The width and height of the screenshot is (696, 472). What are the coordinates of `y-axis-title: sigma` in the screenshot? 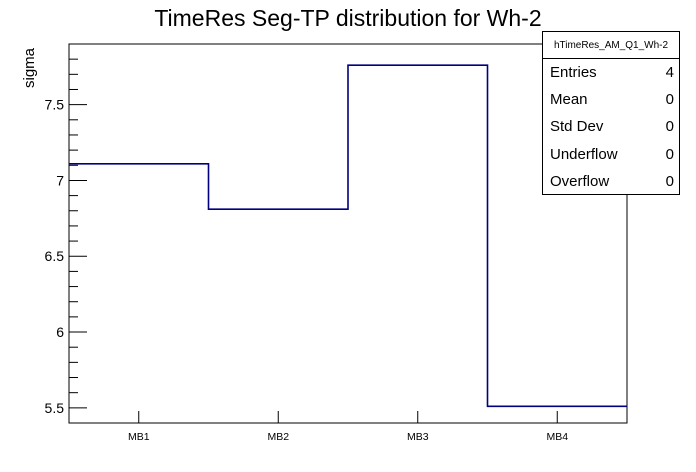 It's located at (29, 67).